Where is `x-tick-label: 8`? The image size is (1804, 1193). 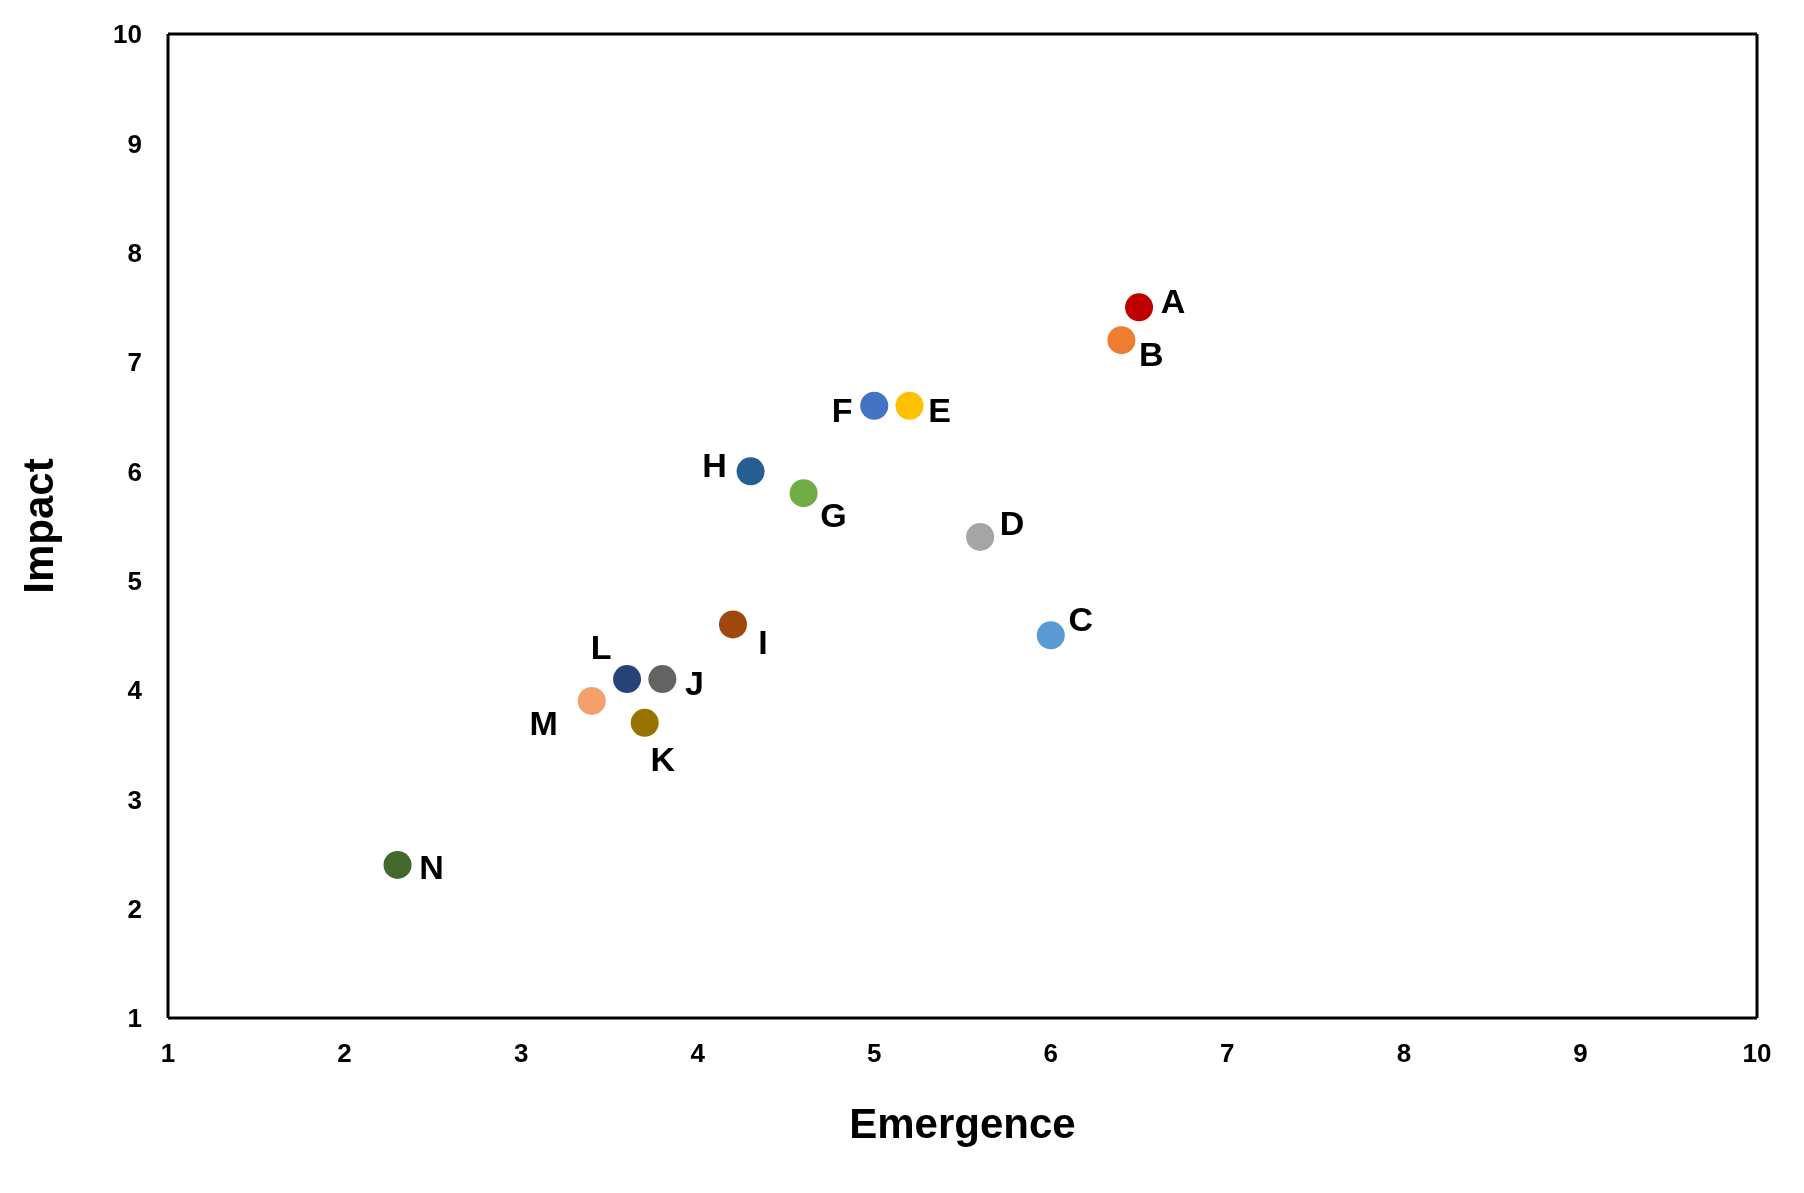 x-tick-label: 8 is located at coordinates (1404, 1053).